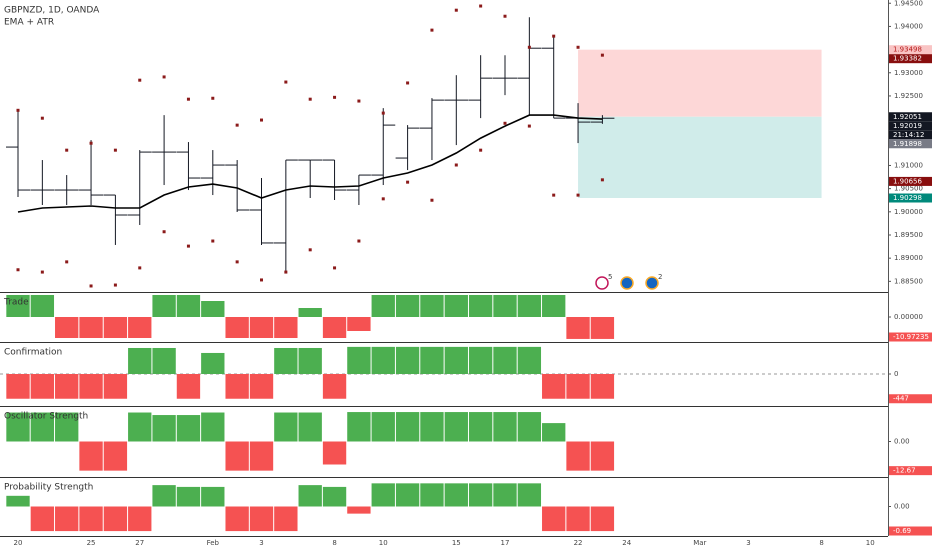 Image resolution: width=932 pixels, height=550 pixels. Describe the element at coordinates (896, 374) in the screenshot. I see `y-tick-label: 0` at that location.